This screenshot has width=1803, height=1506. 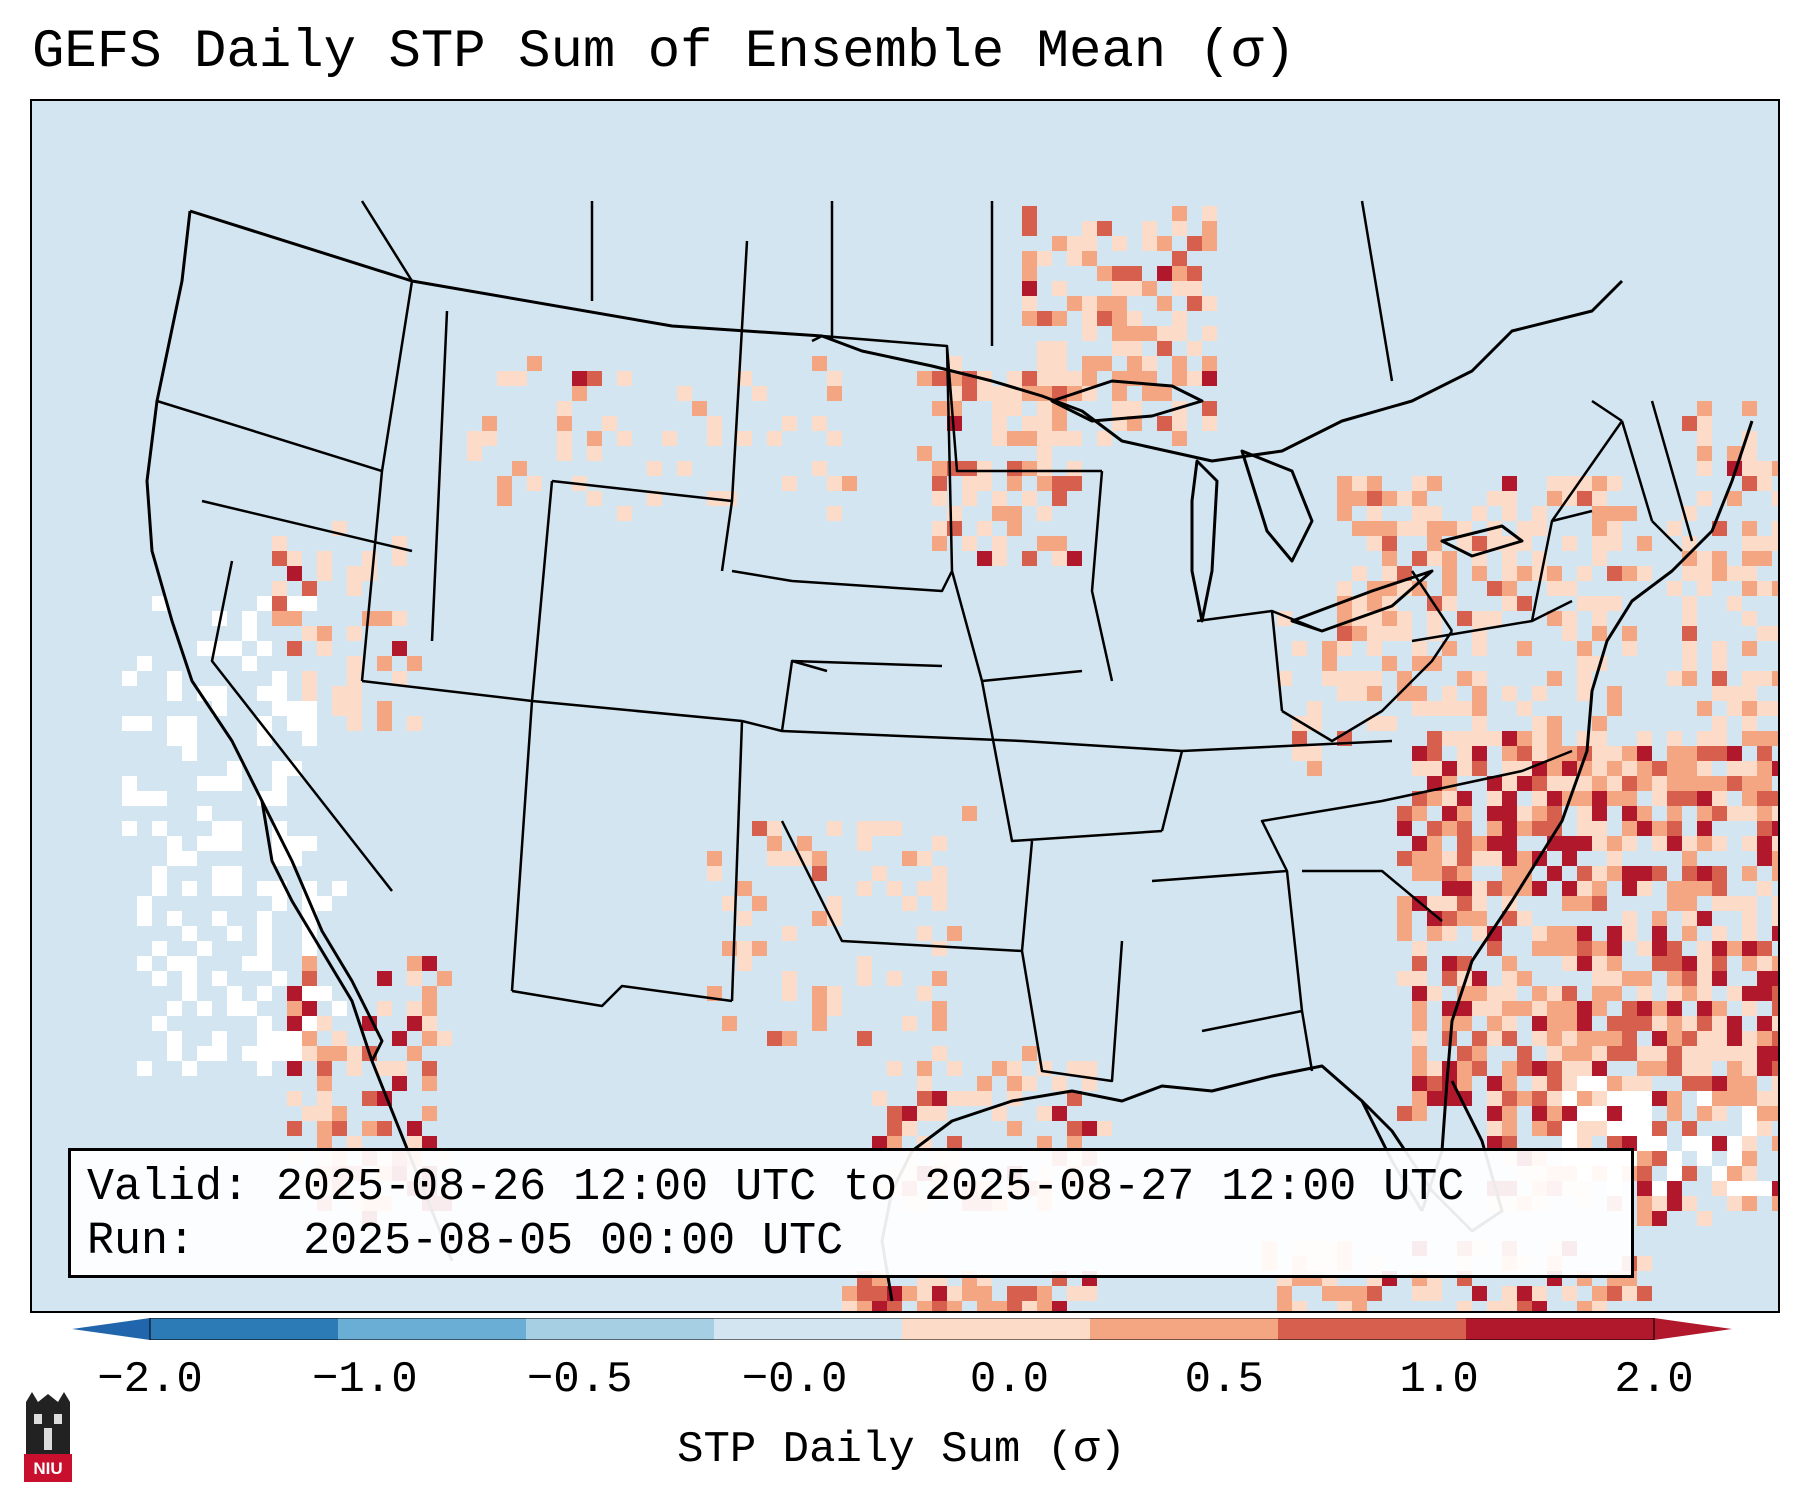 I want to click on lake-ontario, so click(x=1482, y=541).